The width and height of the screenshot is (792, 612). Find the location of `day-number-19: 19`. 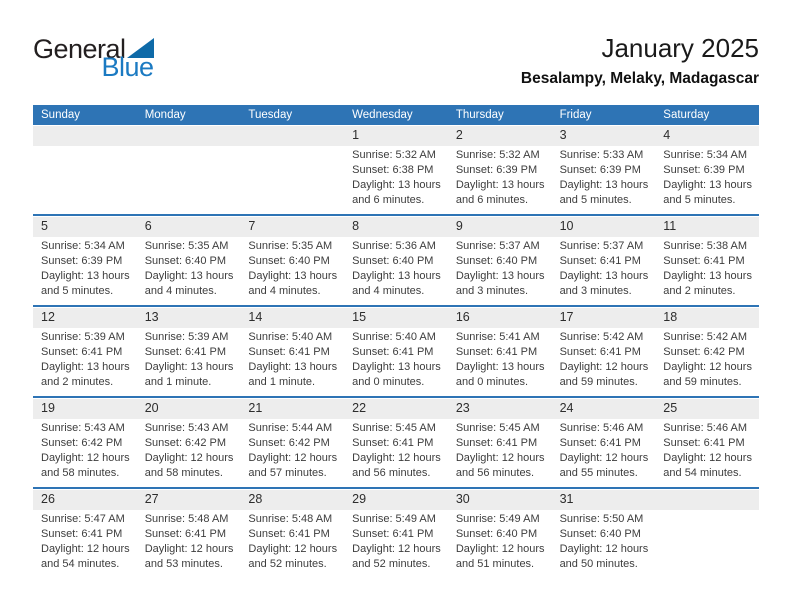

day-number-19: 19 is located at coordinates (48, 408).